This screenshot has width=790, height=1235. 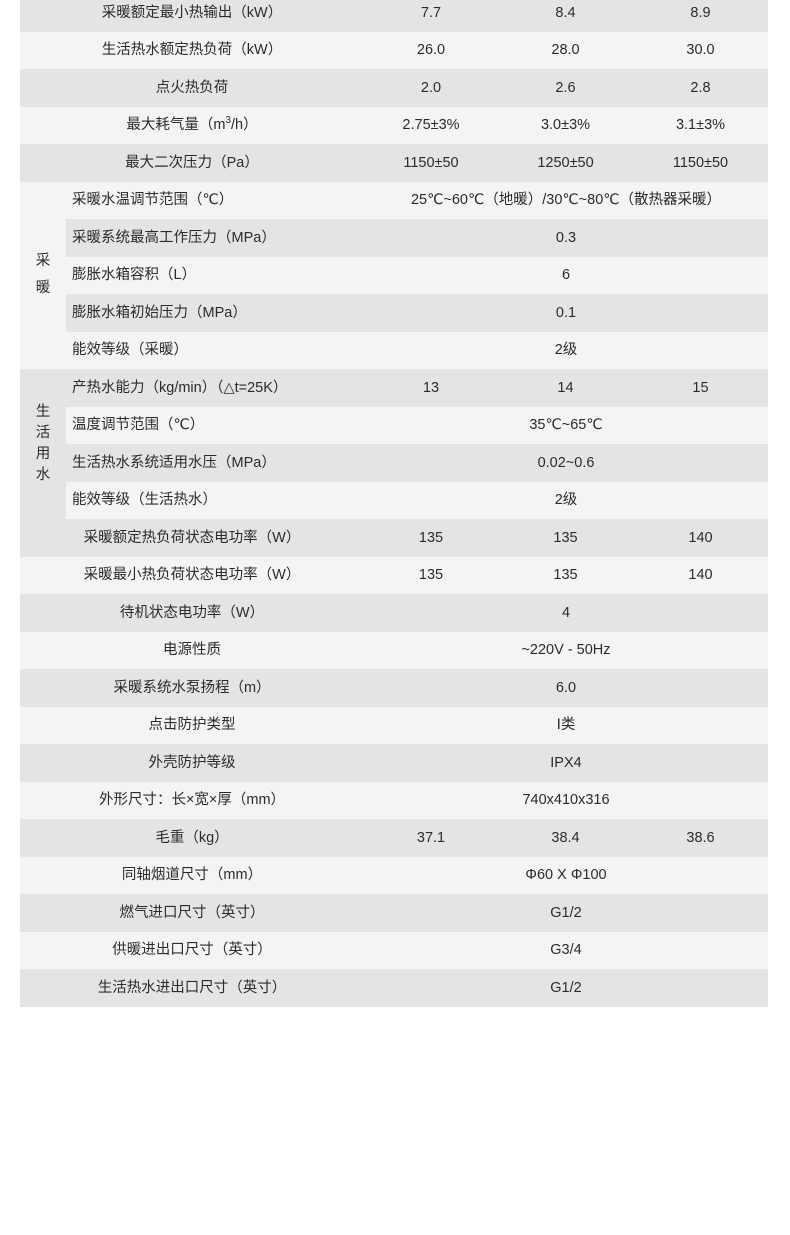 What do you see at coordinates (431, 125) in the screenshot?
I see `row-value-col1: 2.75±3%` at bounding box center [431, 125].